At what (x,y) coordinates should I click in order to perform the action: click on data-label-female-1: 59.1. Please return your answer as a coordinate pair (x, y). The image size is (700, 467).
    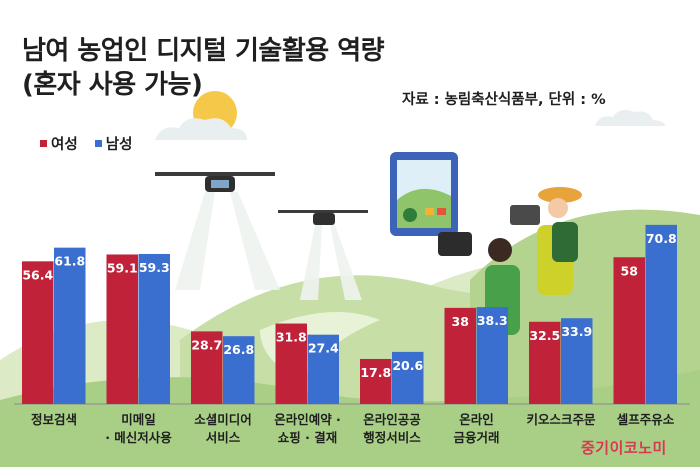
    Looking at the image, I should click on (122, 267).